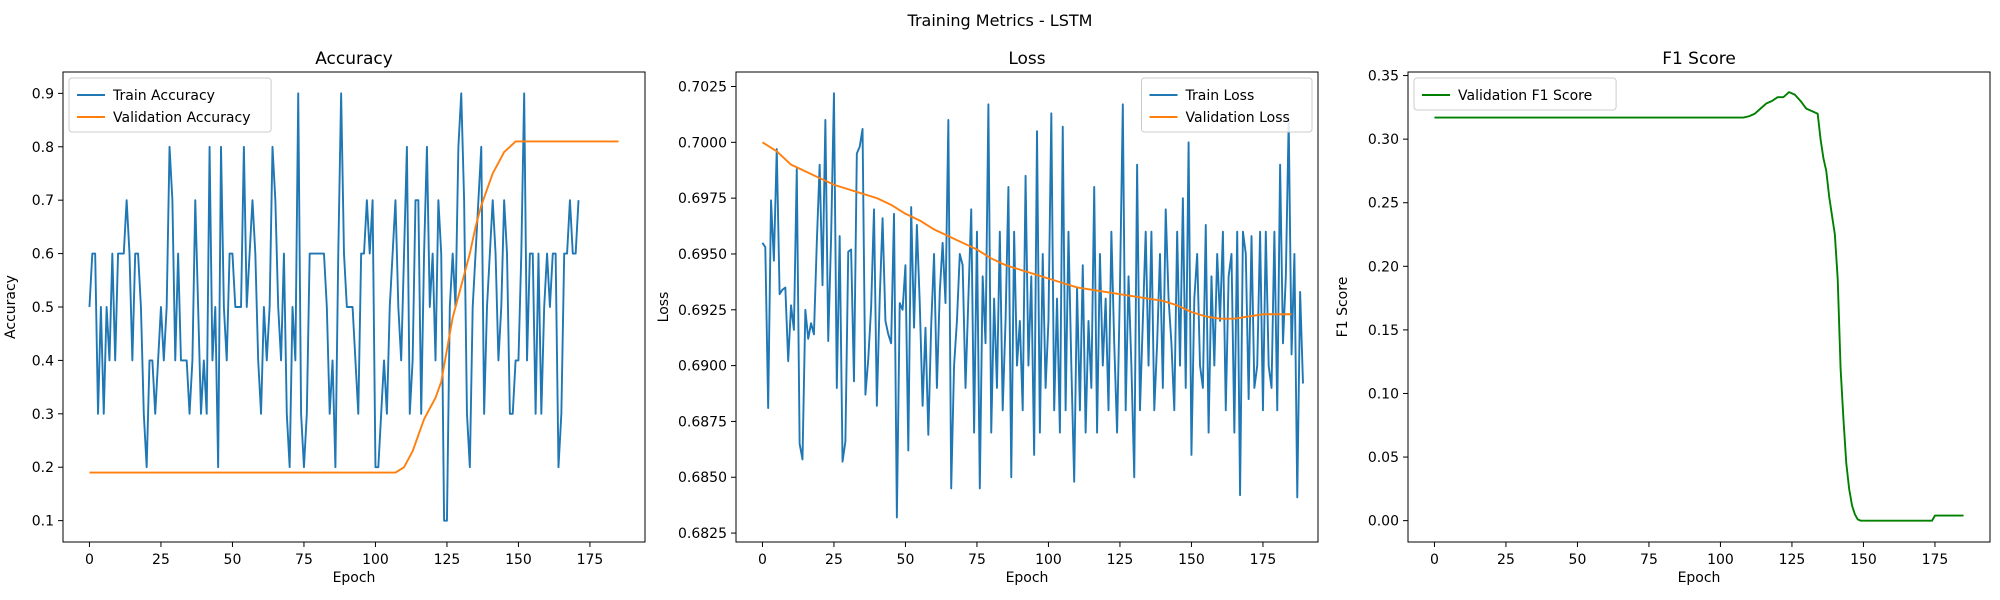 Image resolution: width=2000 pixels, height=600 pixels. Describe the element at coordinates (1699, 59) in the screenshot. I see `f1-score-title: F1 Score` at that location.